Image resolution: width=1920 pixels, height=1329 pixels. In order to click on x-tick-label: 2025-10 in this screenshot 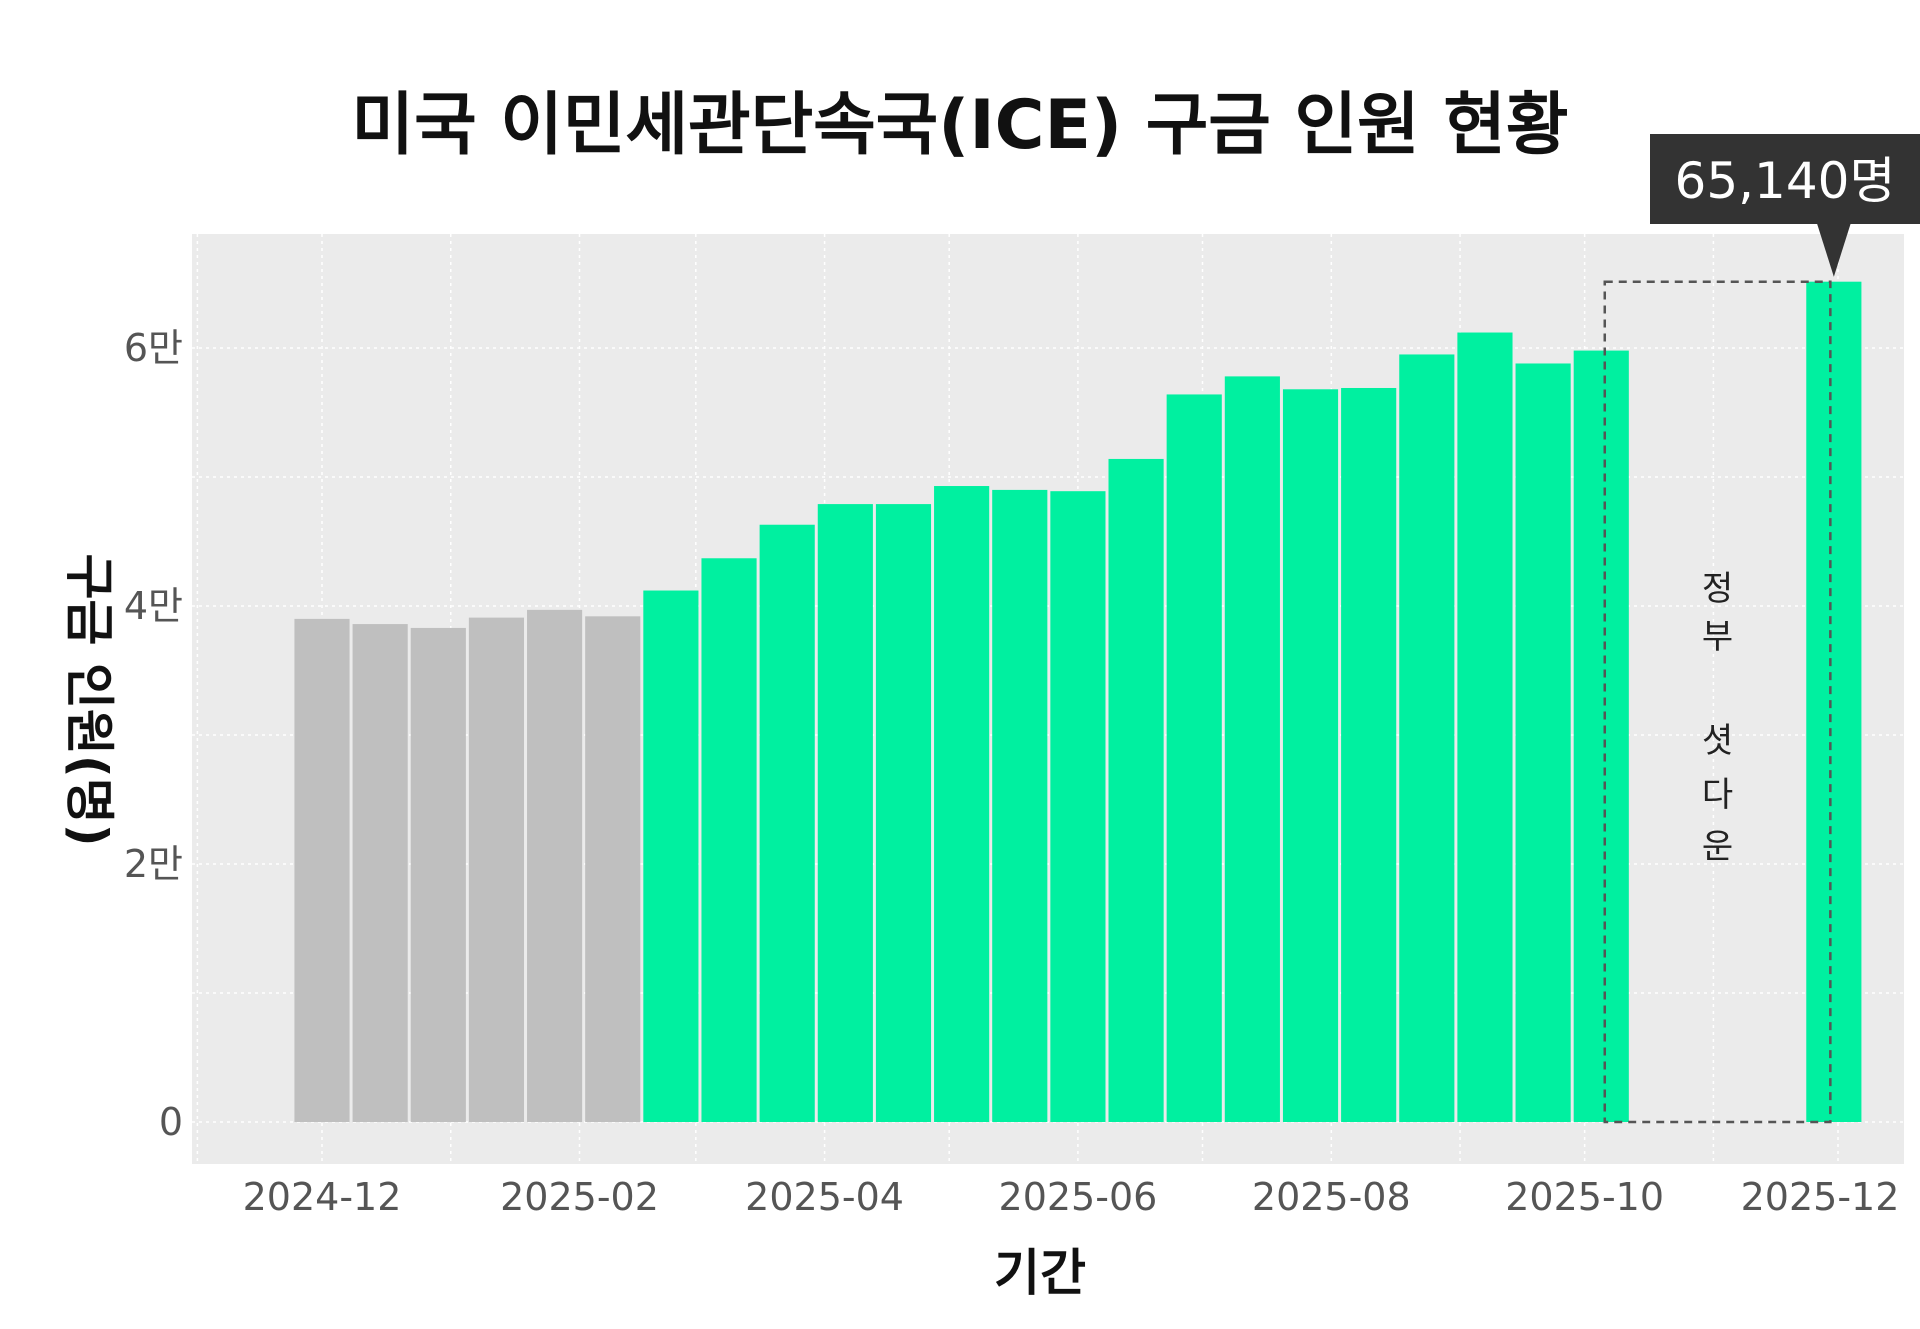, I will do `click(1584, 1197)`.